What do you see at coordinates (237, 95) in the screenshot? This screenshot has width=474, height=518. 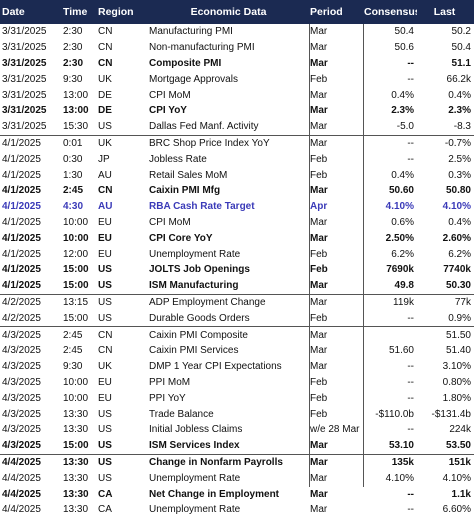 I see `table-row: 3/31/2025 13:00 DE CPI MoM Mar 0.4% 0.4%` at bounding box center [237, 95].